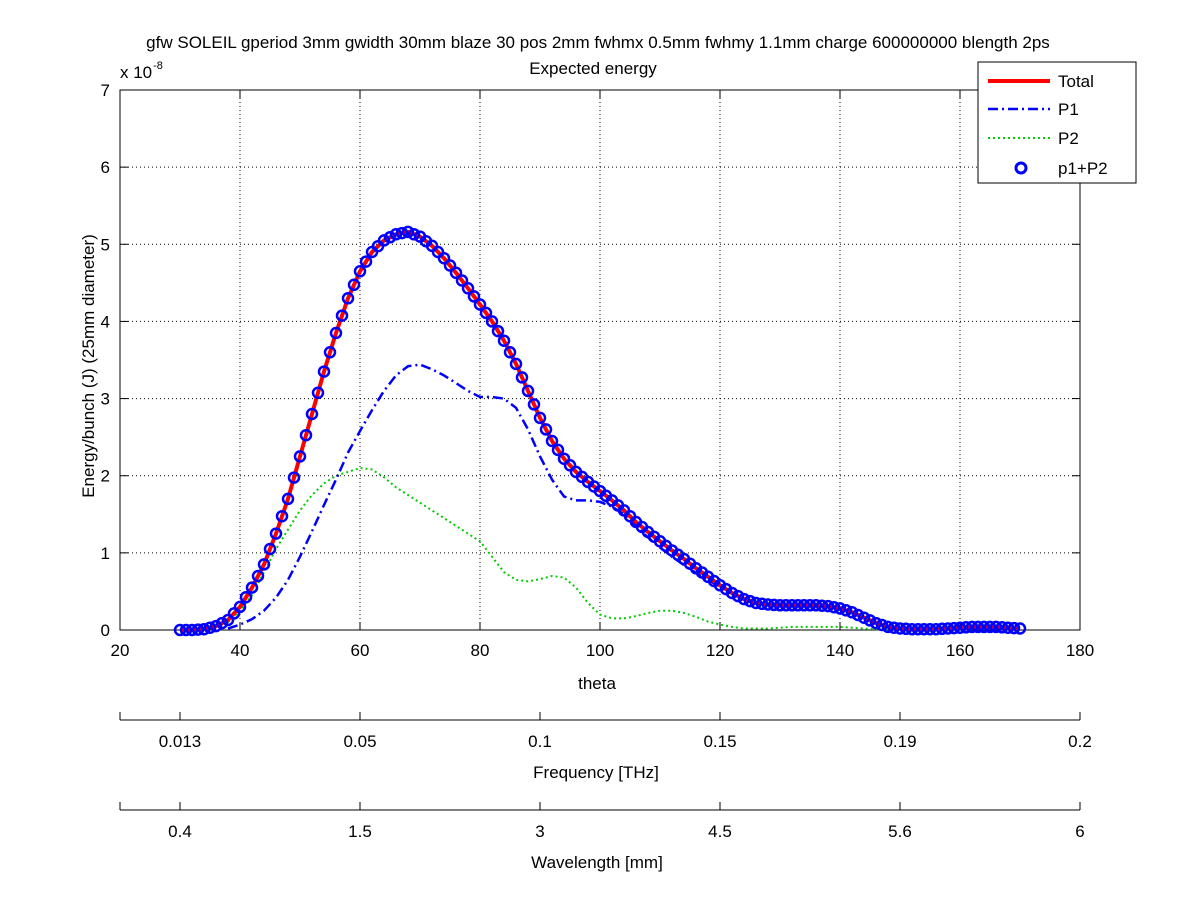  I want to click on wavelength-axis: 0.4 1.5 3 4.5 5.6 6, so click(602, 821).